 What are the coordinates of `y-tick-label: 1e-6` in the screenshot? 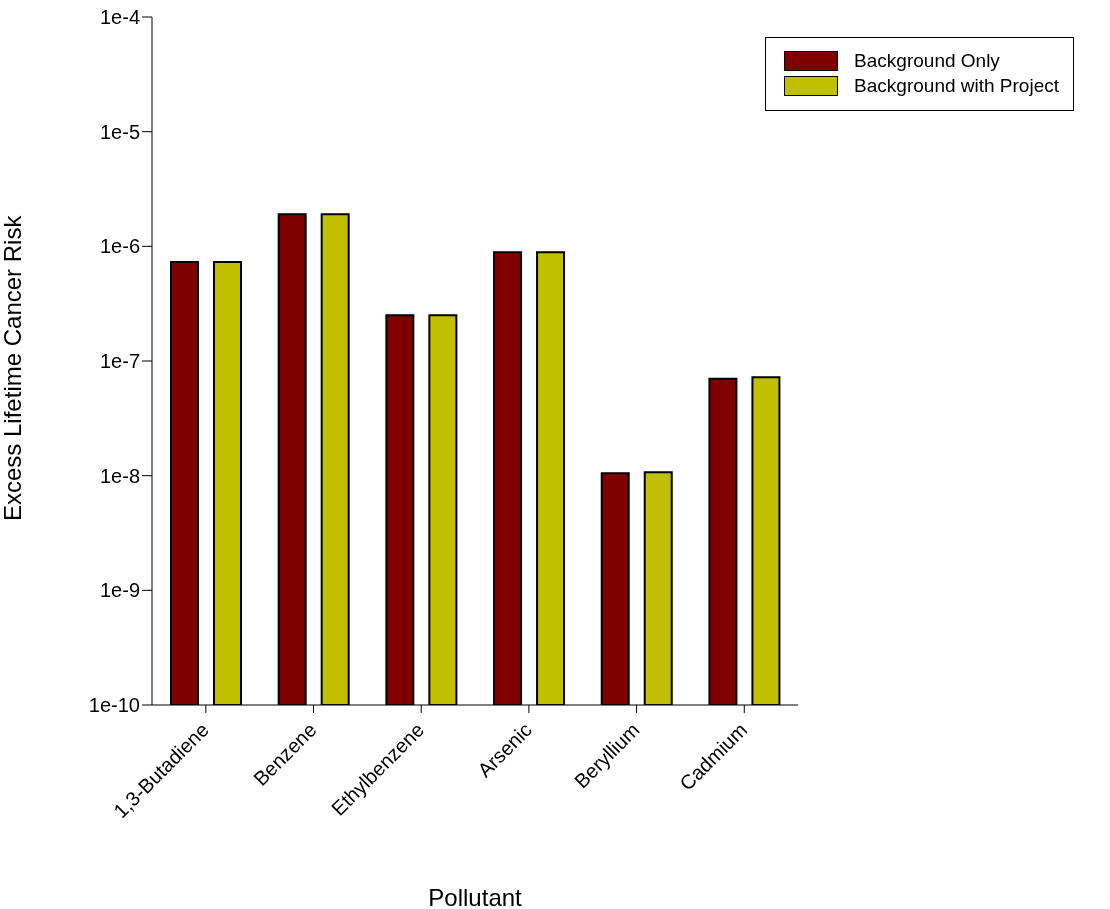 It's located at (119, 246).